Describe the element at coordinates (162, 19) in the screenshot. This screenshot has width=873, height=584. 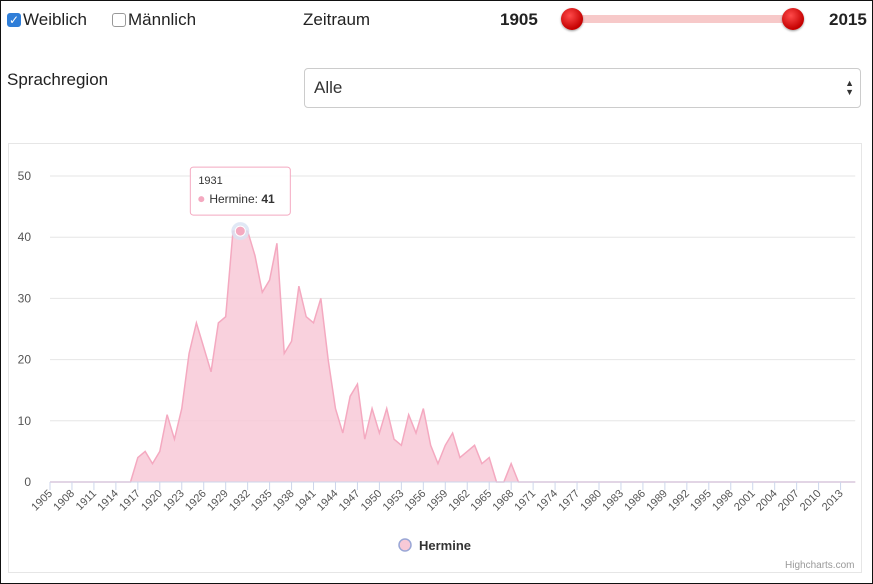
I see `male-label: Männlich` at that location.